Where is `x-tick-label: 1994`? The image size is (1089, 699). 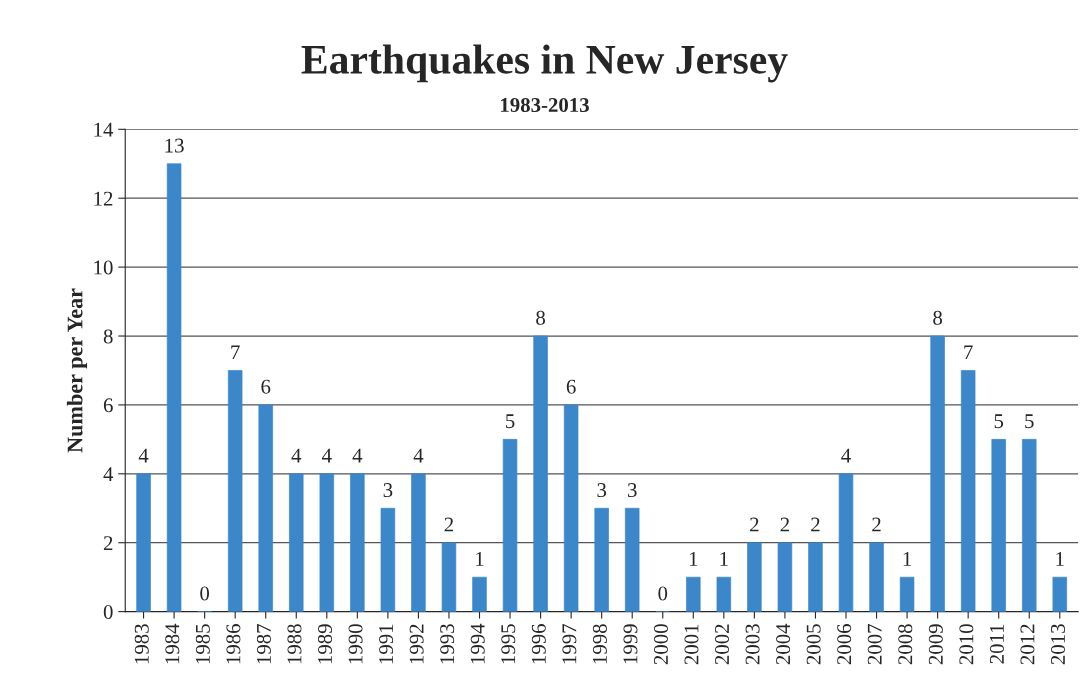 x-tick-label: 1994 is located at coordinates (477, 643).